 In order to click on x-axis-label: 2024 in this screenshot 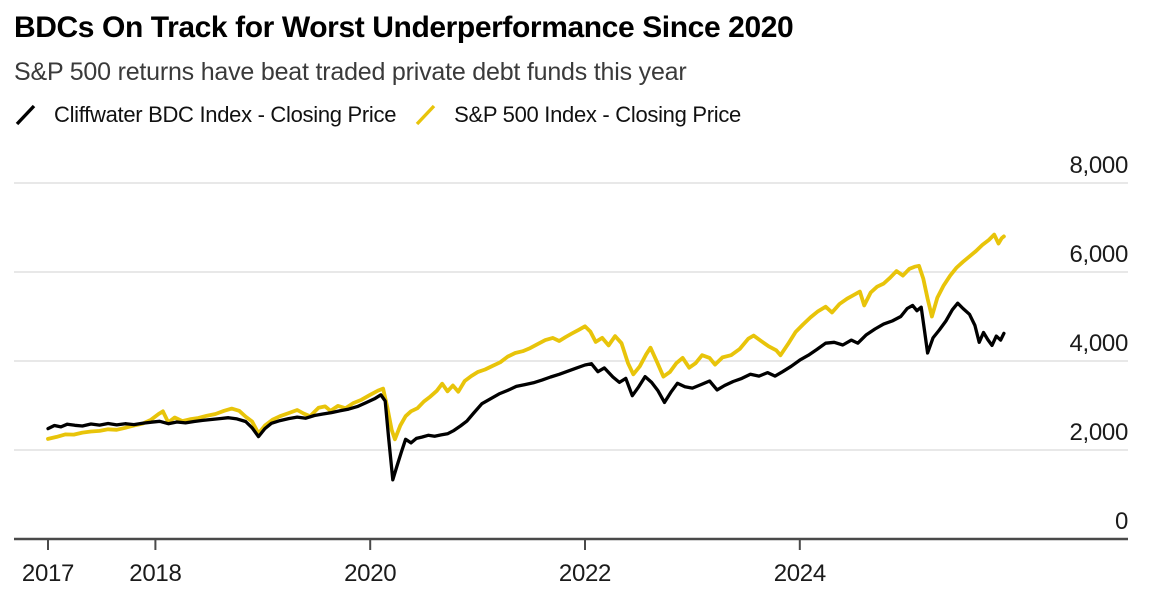, I will do `click(800, 573)`.